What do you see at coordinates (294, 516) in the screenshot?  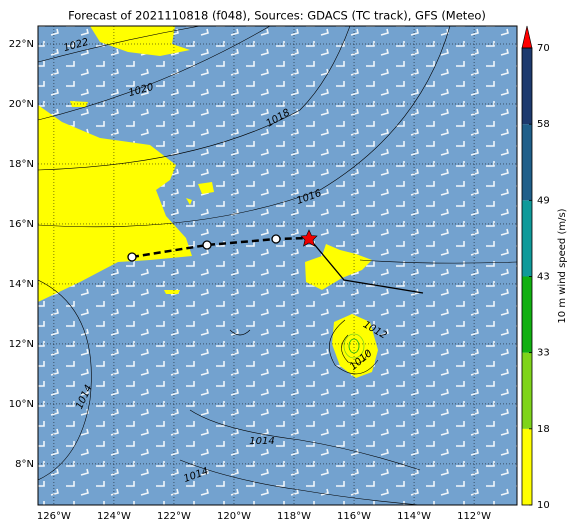 I see `lon-label: 118°W` at bounding box center [294, 516].